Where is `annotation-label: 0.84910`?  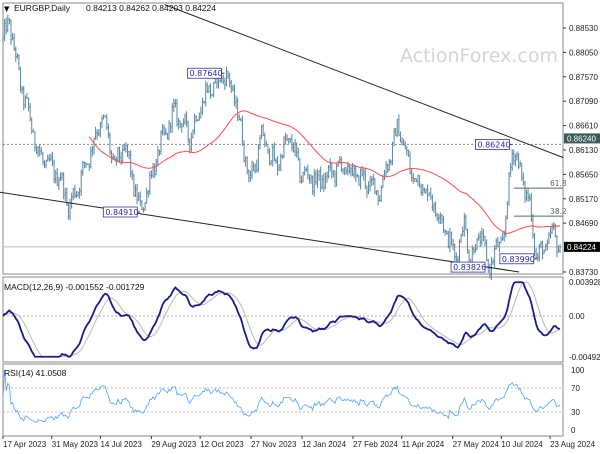
annotation-label: 0.84910 is located at coordinates (121, 212).